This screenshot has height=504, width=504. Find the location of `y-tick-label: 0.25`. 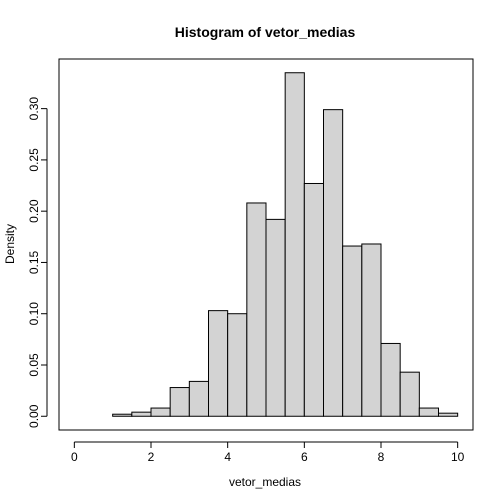

y-tick-label: 0.25 is located at coordinates (34, 160).